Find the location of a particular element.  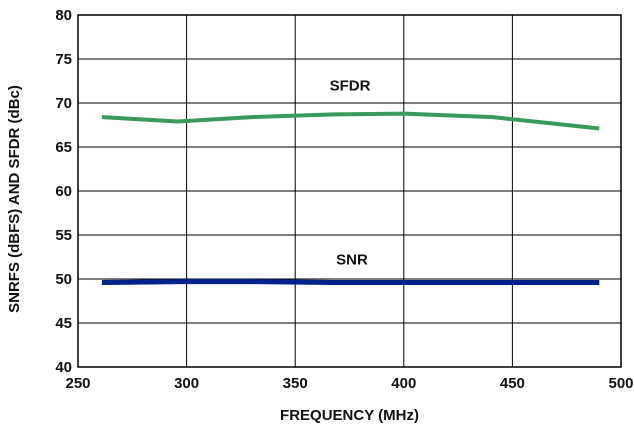

series-line-sfdr is located at coordinates (350, 121).